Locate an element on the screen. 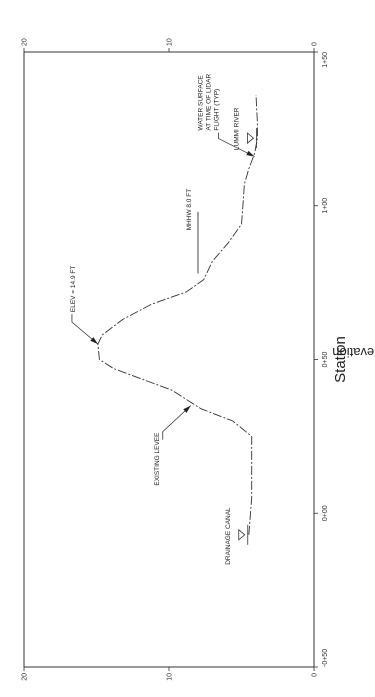 Image resolution: width=375 pixels, height=697 pixels. existing-levee-label: EXISTING LEVEE is located at coordinates (157, 459).